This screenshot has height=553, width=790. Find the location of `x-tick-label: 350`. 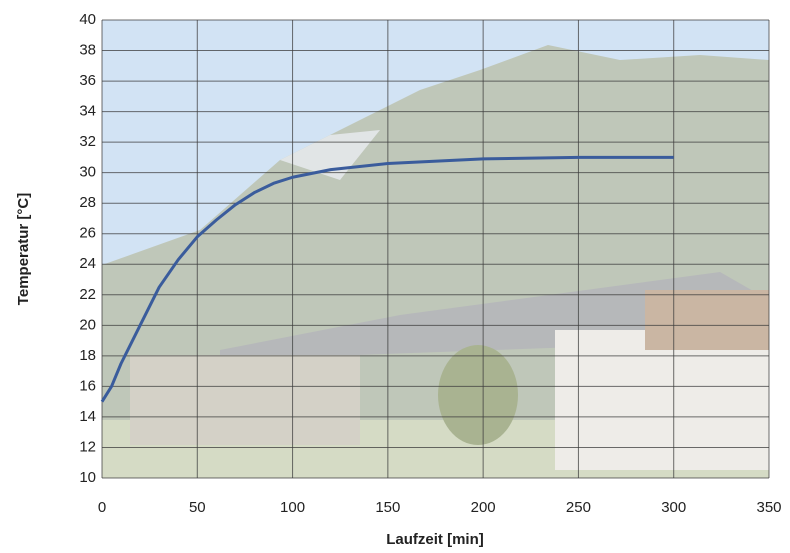

x-tick-label: 350 is located at coordinates (768, 507).